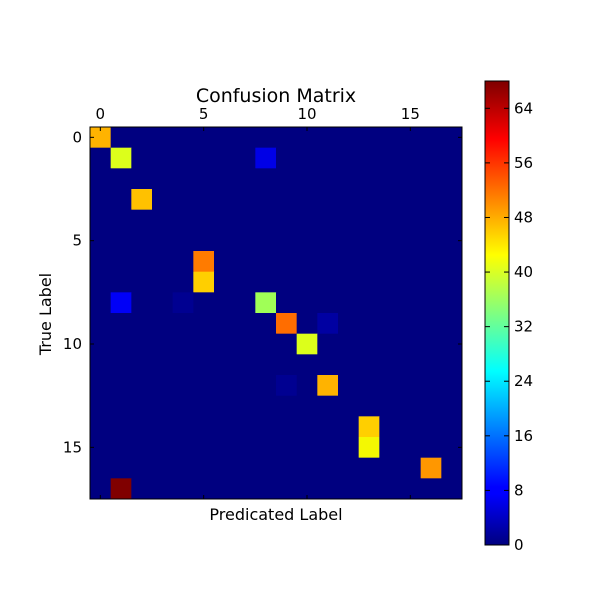 The width and height of the screenshot is (600, 600). Describe the element at coordinates (101, 114) in the screenshot. I see `x-tick-label: 0` at that location.